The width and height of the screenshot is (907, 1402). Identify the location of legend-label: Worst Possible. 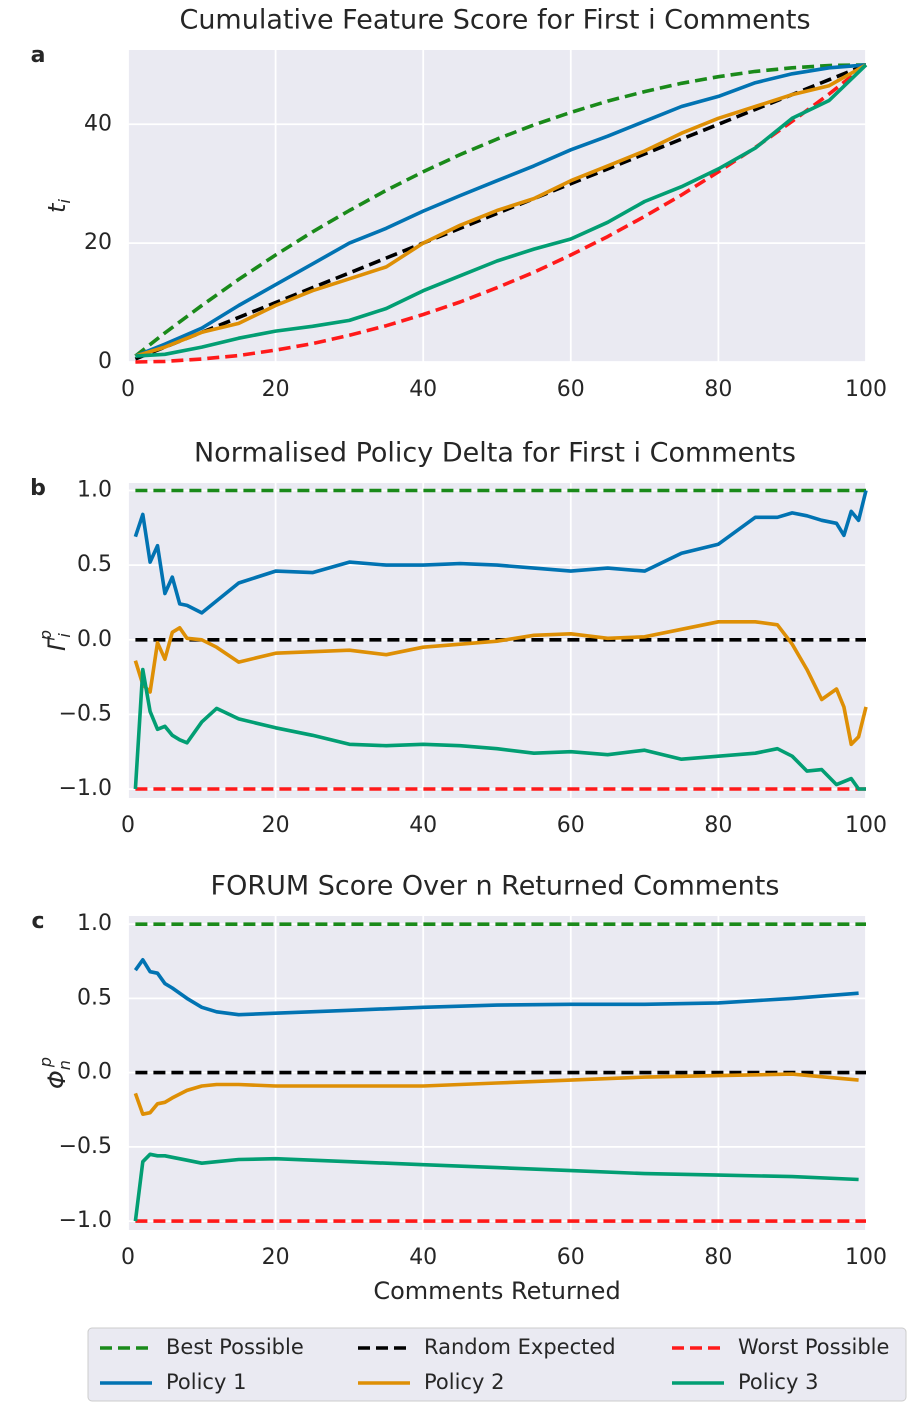
(813, 1347).